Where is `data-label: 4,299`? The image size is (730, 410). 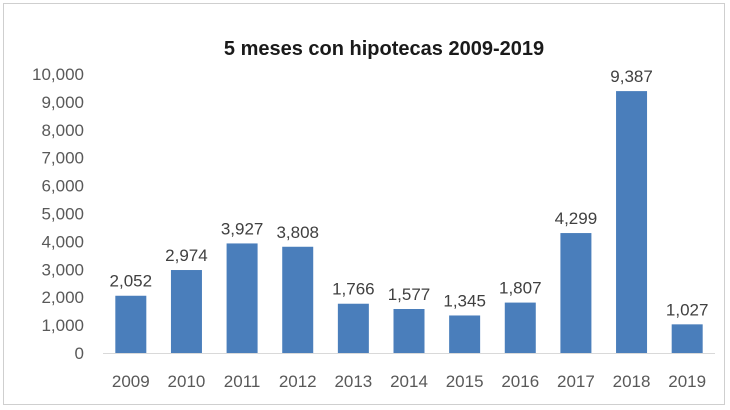 data-label: 4,299 is located at coordinates (576, 218).